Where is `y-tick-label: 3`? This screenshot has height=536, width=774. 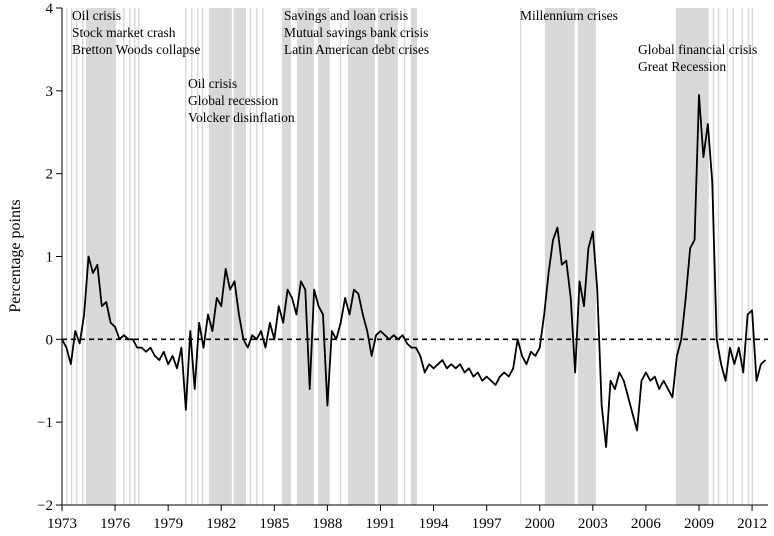
y-tick-label: 3 is located at coordinates (50, 92).